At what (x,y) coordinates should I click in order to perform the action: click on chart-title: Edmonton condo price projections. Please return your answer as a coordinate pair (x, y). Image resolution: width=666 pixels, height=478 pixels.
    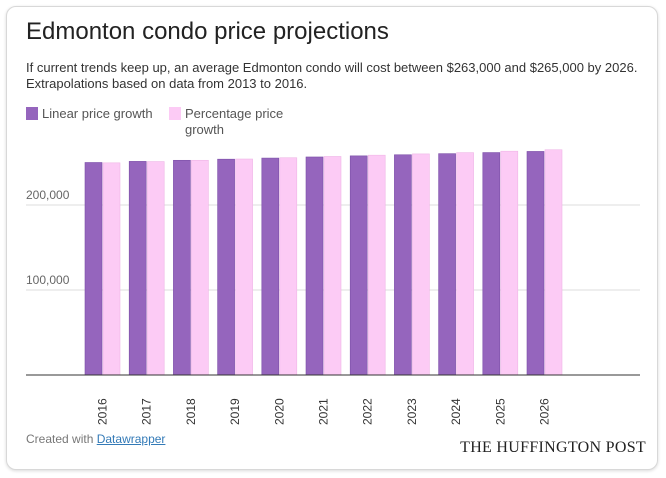
    Looking at the image, I should click on (207, 31).